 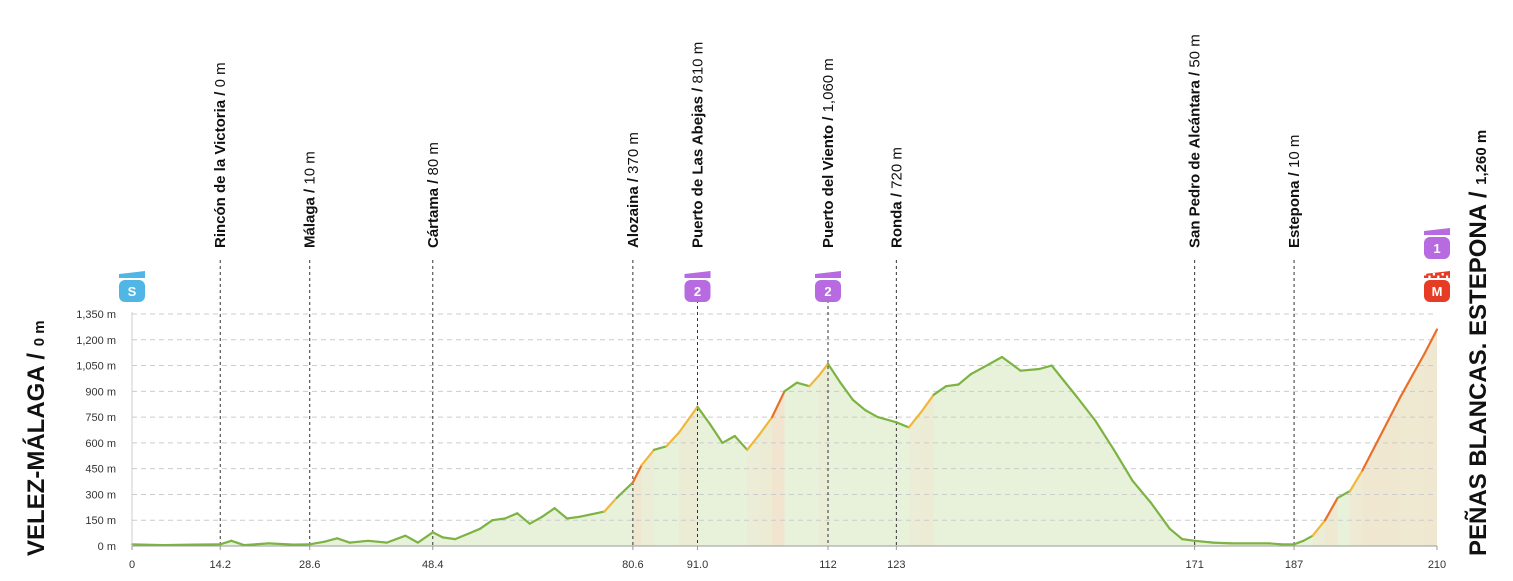 What do you see at coordinates (896, 565) in the screenshot?
I see `x-tick-label: 123` at bounding box center [896, 565].